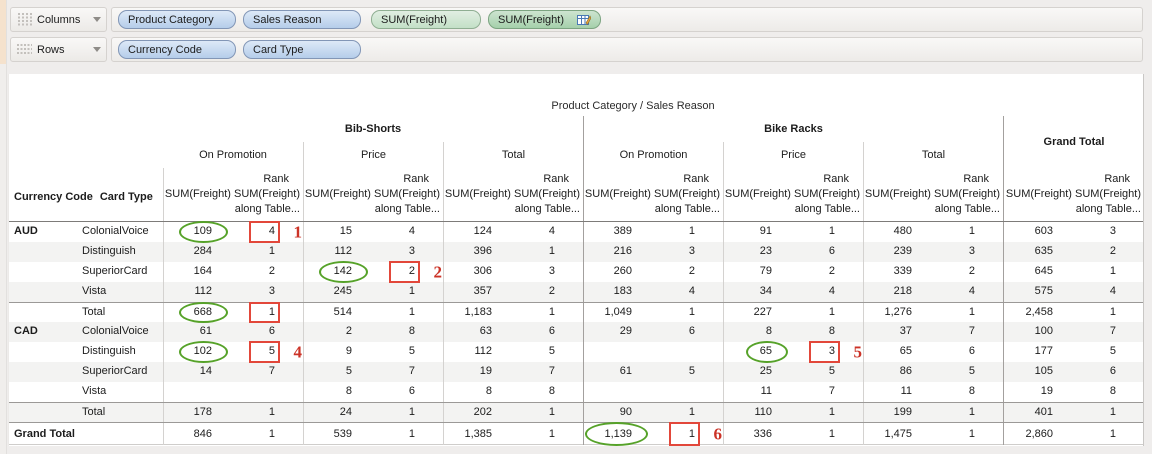  I want to click on value-cell: 90, so click(625, 412).